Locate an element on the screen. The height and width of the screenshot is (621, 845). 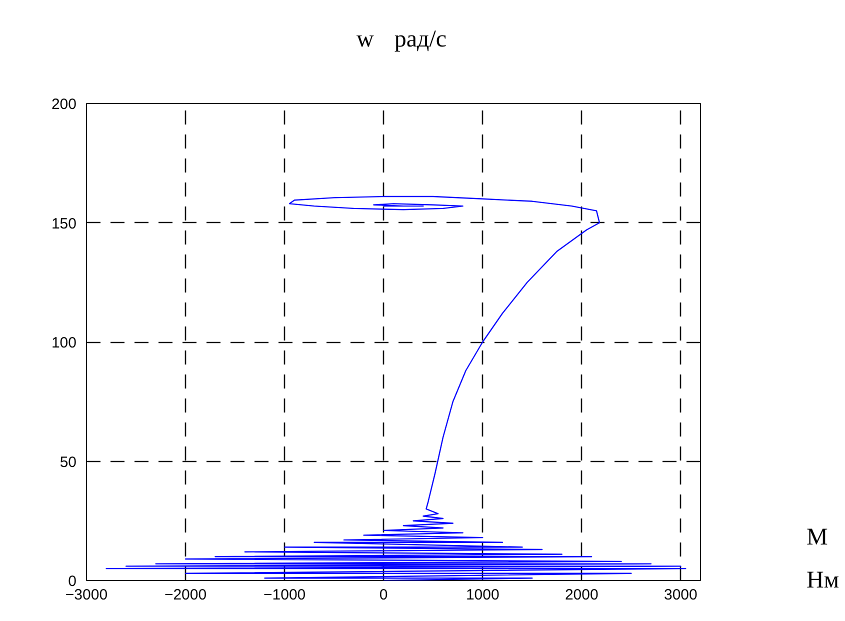
x-tick-label: 3000 is located at coordinates (681, 595).